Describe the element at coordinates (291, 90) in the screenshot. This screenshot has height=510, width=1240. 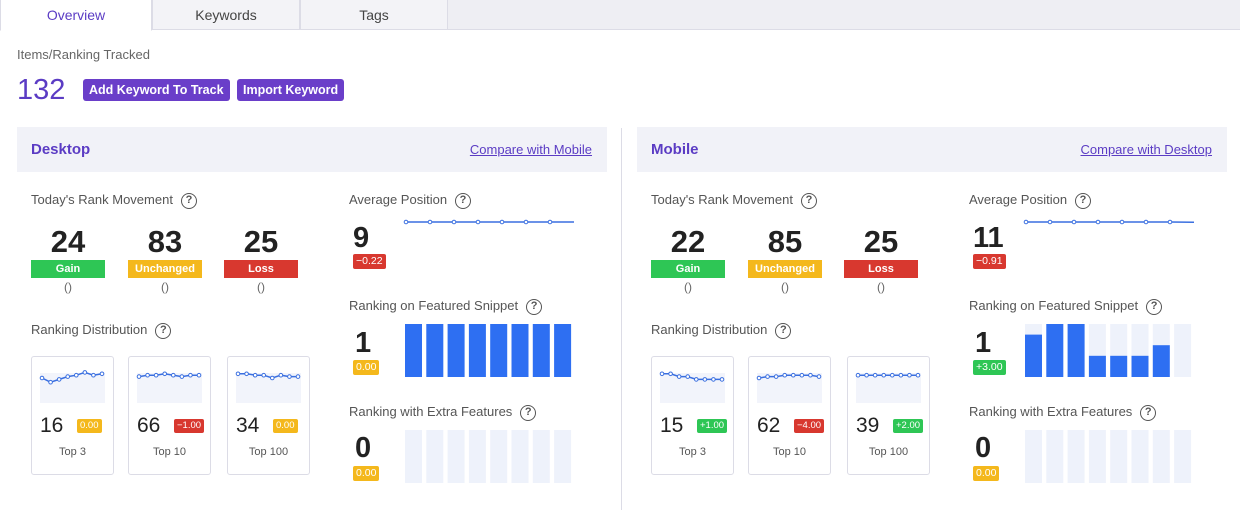
I see `import-keyword-button: Import Keyword` at that location.